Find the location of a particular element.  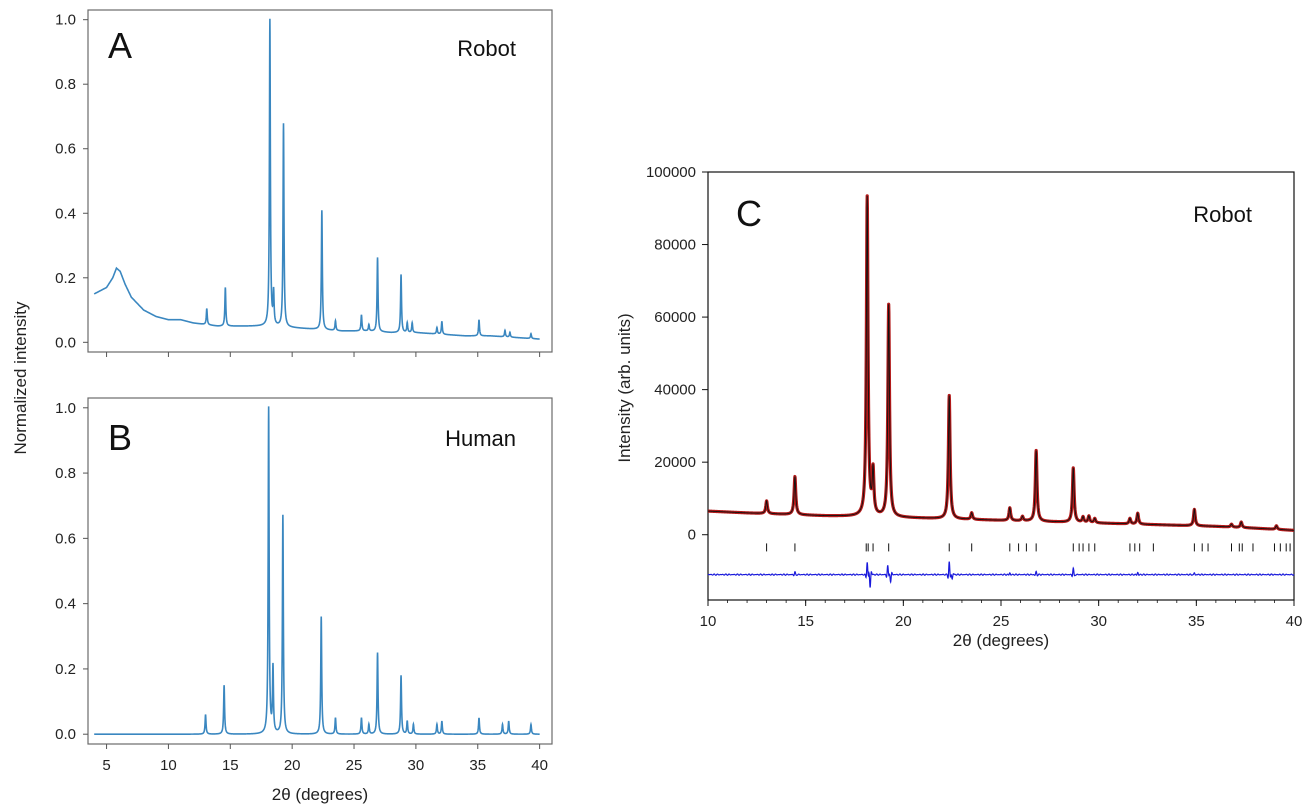

y-tick-label: 80000 is located at coordinates (675, 245).